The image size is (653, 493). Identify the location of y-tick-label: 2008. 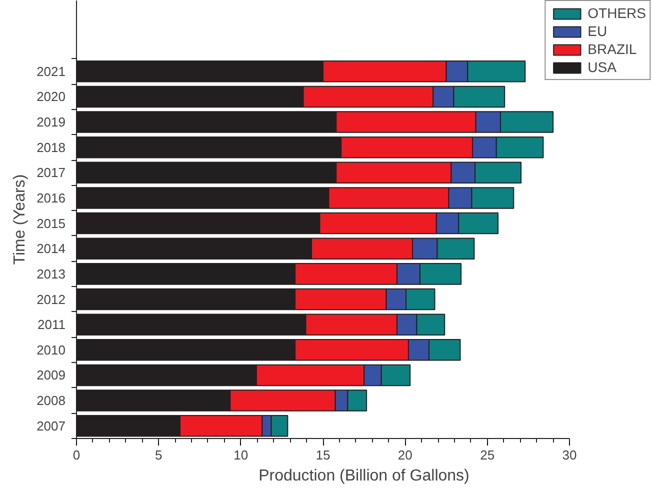
(51, 400).